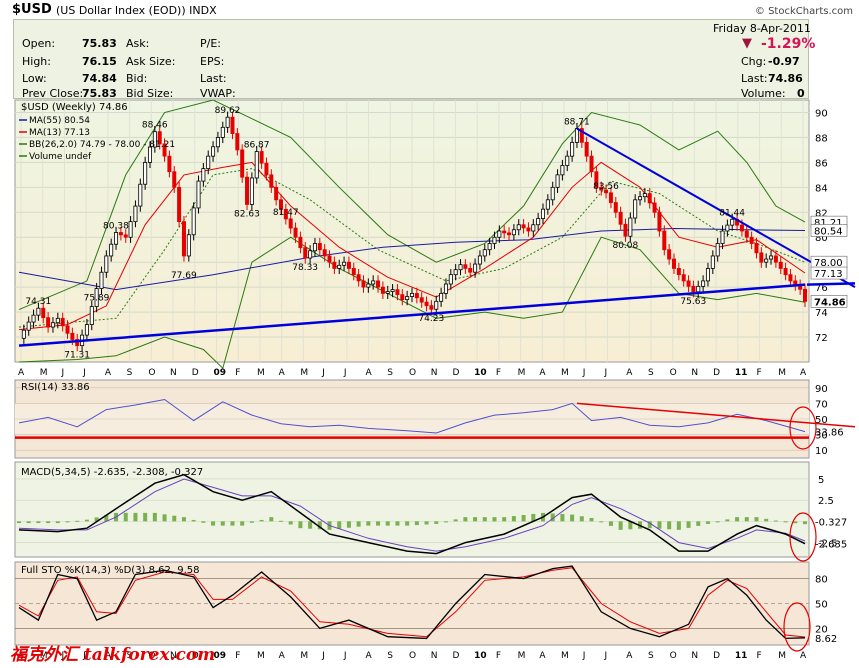  What do you see at coordinates (716, 373) in the screenshot?
I see `x-axis-label: D` at bounding box center [716, 373].